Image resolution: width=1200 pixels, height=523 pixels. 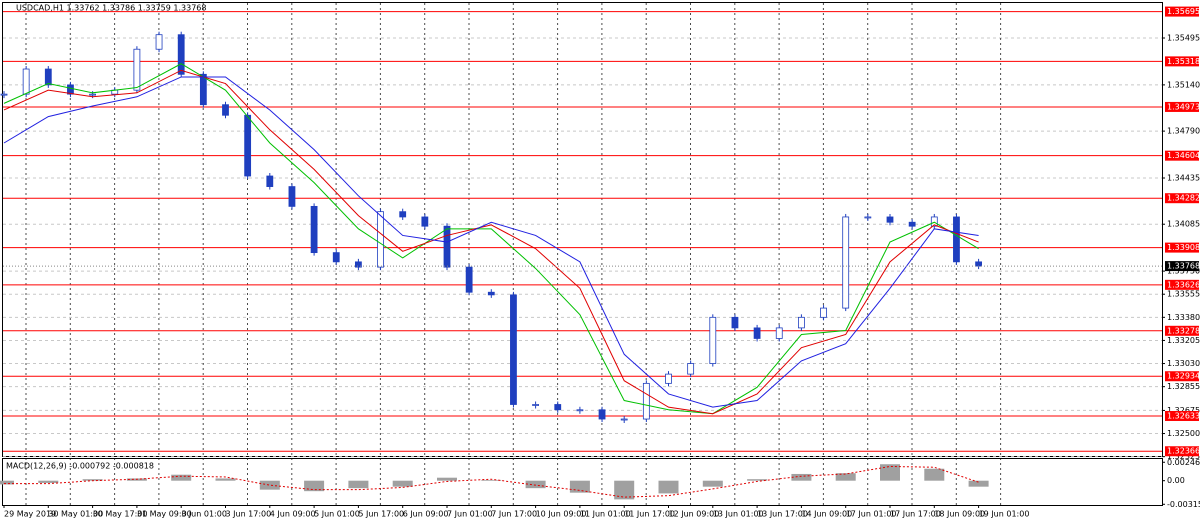 What do you see at coordinates (738, 514) in the screenshot?
I see `x-tick-label: 13 Jun 01:00` at bounding box center [738, 514].